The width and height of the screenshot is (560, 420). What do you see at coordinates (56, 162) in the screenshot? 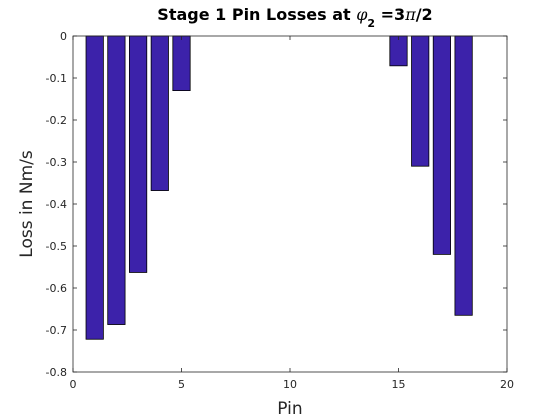
I see `y-tick-label: -0.3` at bounding box center [56, 162].